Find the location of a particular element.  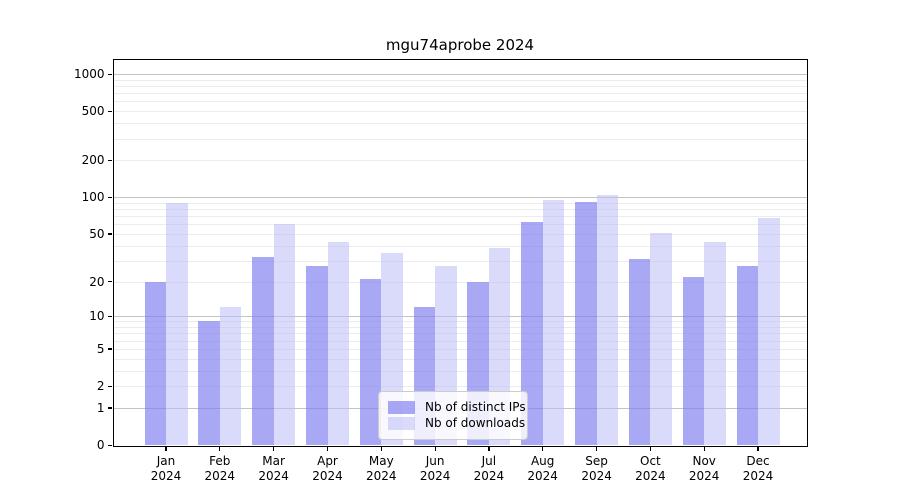

x-tick-label-apr: Apr 2024 is located at coordinates (327, 468).